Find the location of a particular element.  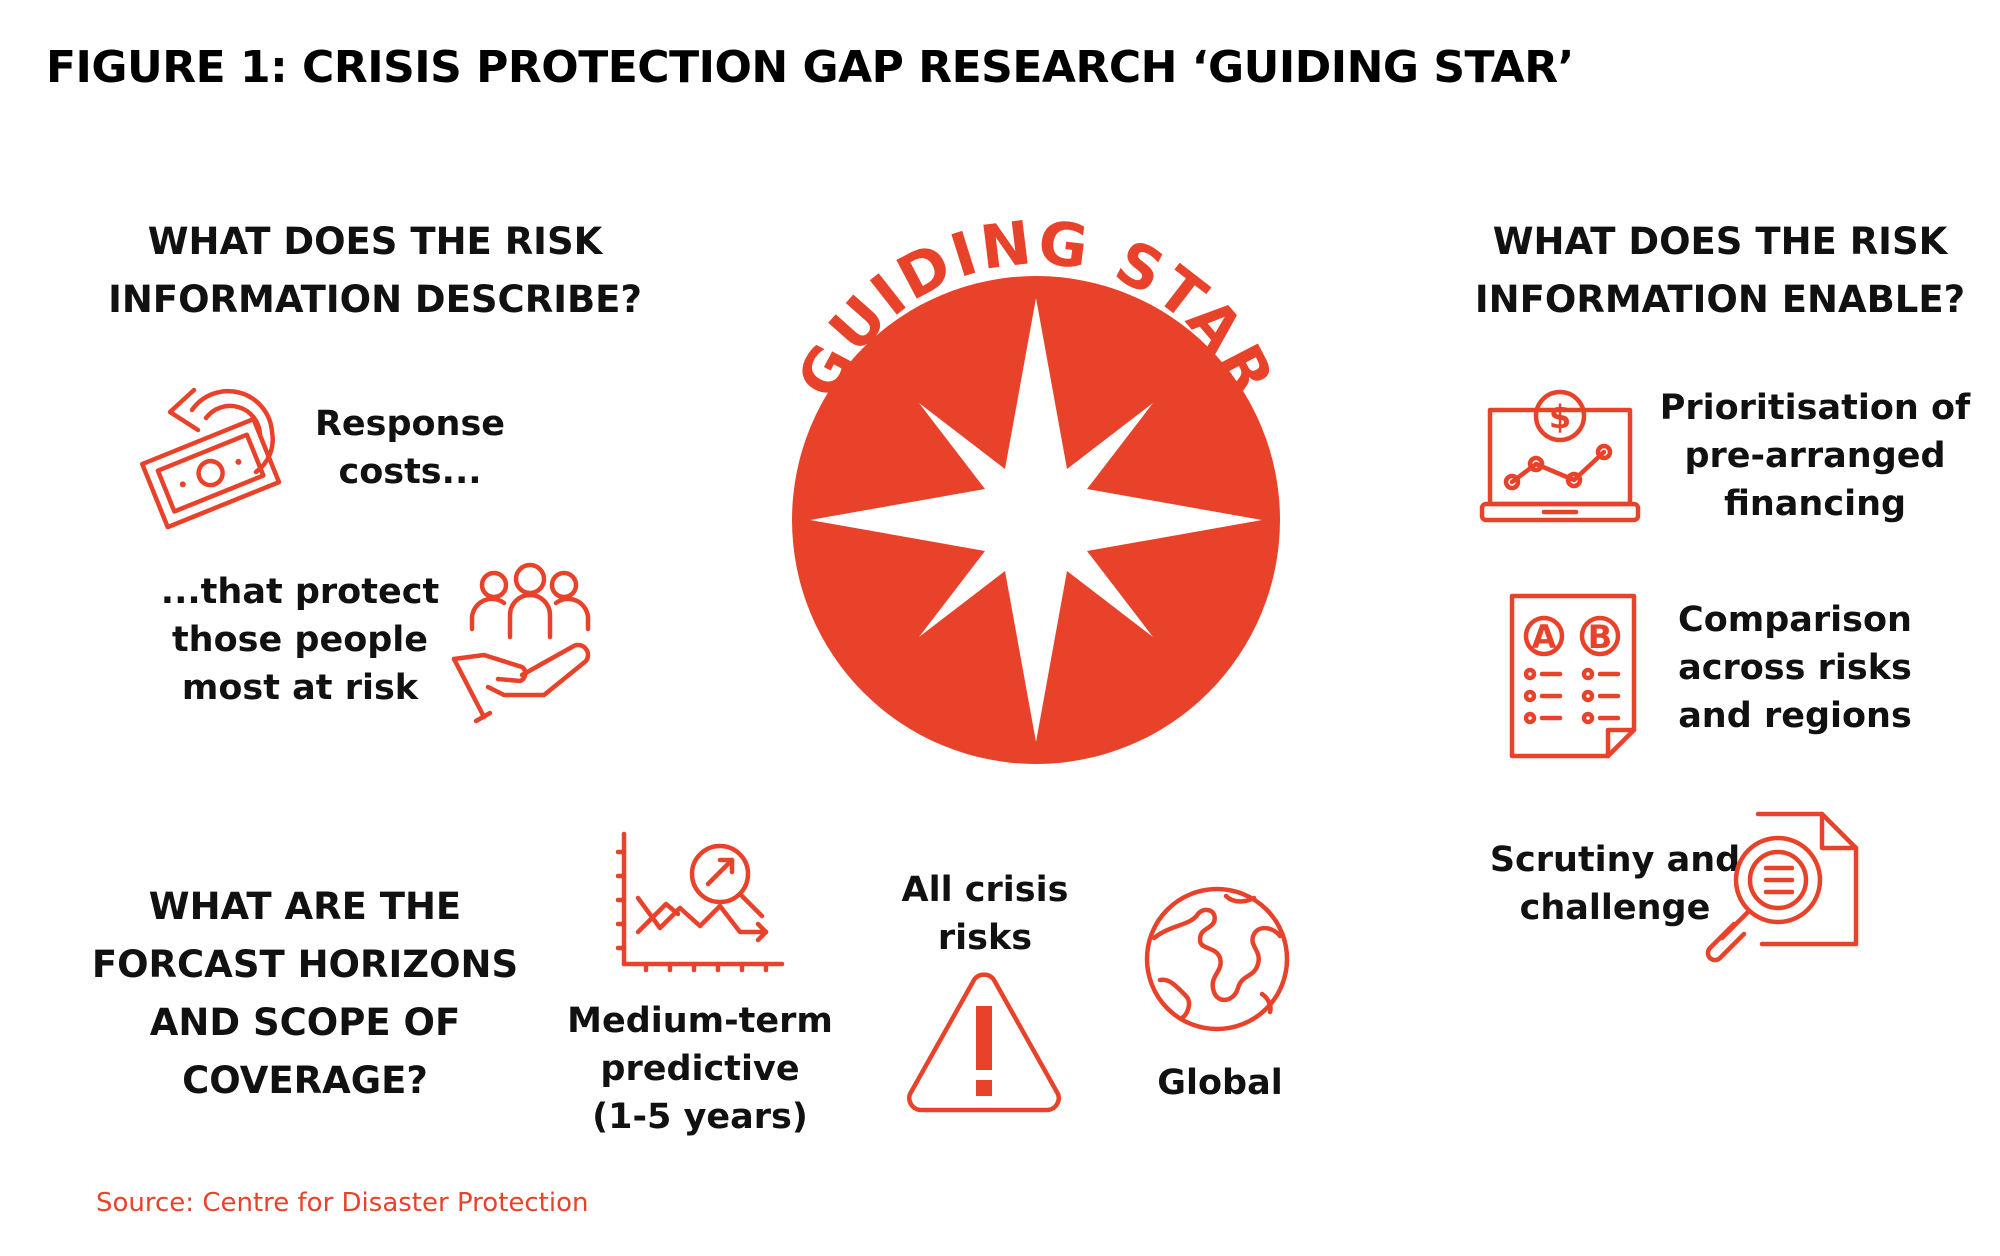

compass-star-icon is located at coordinates (1036, 520).